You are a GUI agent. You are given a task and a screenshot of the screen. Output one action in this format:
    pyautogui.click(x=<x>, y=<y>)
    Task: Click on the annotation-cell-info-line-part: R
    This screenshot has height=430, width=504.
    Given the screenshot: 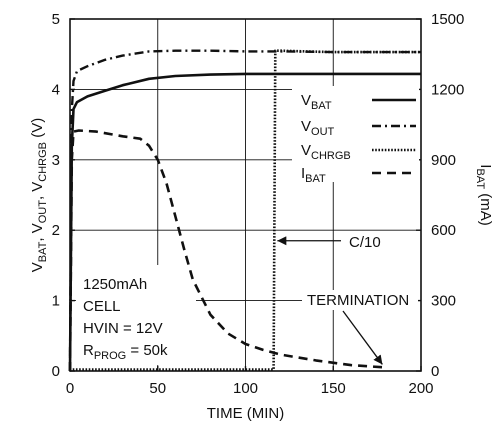 What is the action you would take?
    pyautogui.click(x=88, y=350)
    